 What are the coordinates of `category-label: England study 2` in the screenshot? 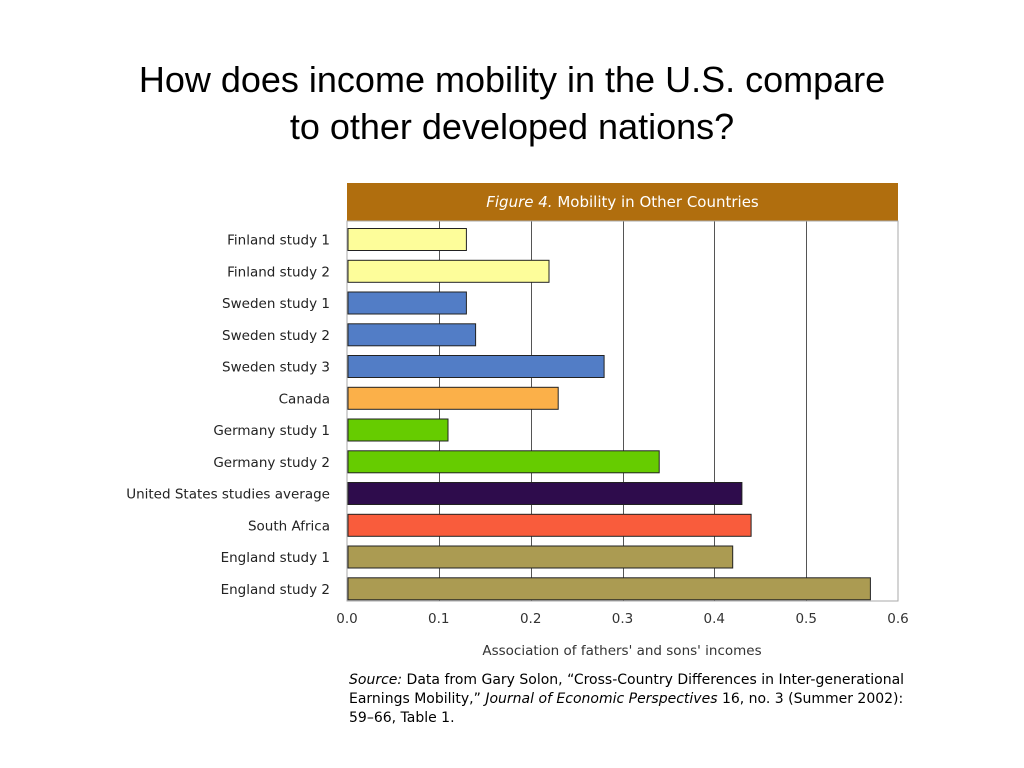 It's located at (275, 590).